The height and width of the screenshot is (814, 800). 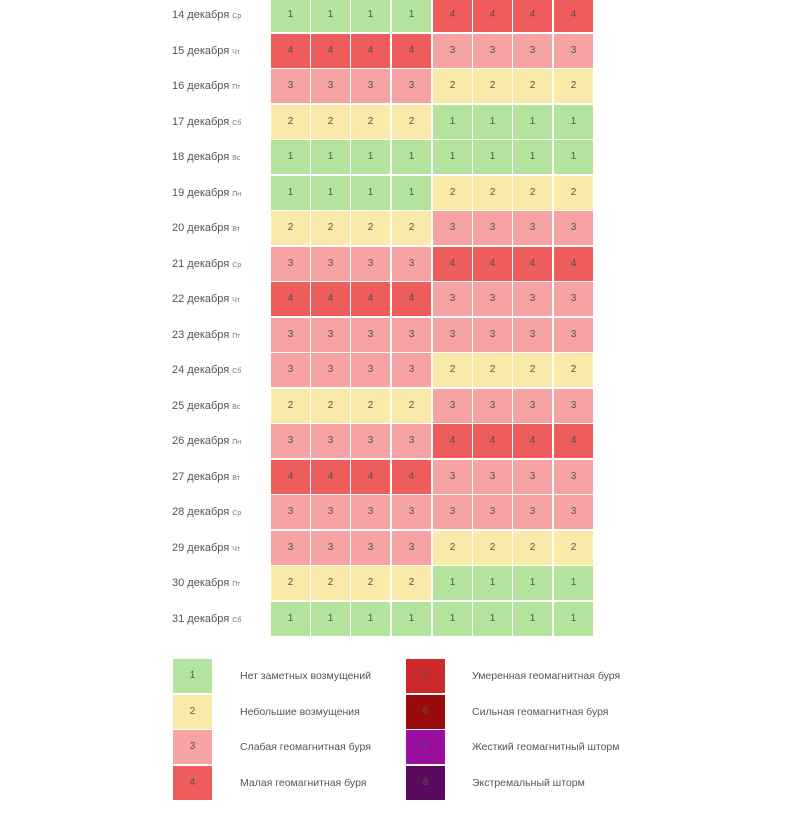 What do you see at coordinates (201, 228) in the screenshot?
I see `date-text: 20 декабря` at bounding box center [201, 228].